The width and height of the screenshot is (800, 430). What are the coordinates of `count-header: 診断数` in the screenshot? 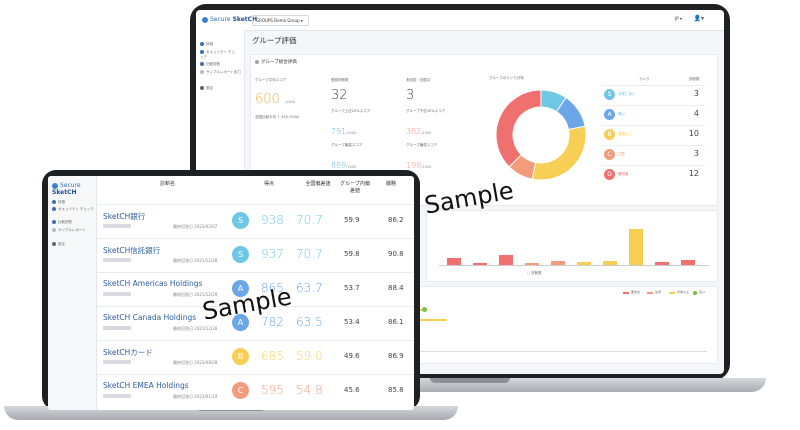 It's located at (694, 79).